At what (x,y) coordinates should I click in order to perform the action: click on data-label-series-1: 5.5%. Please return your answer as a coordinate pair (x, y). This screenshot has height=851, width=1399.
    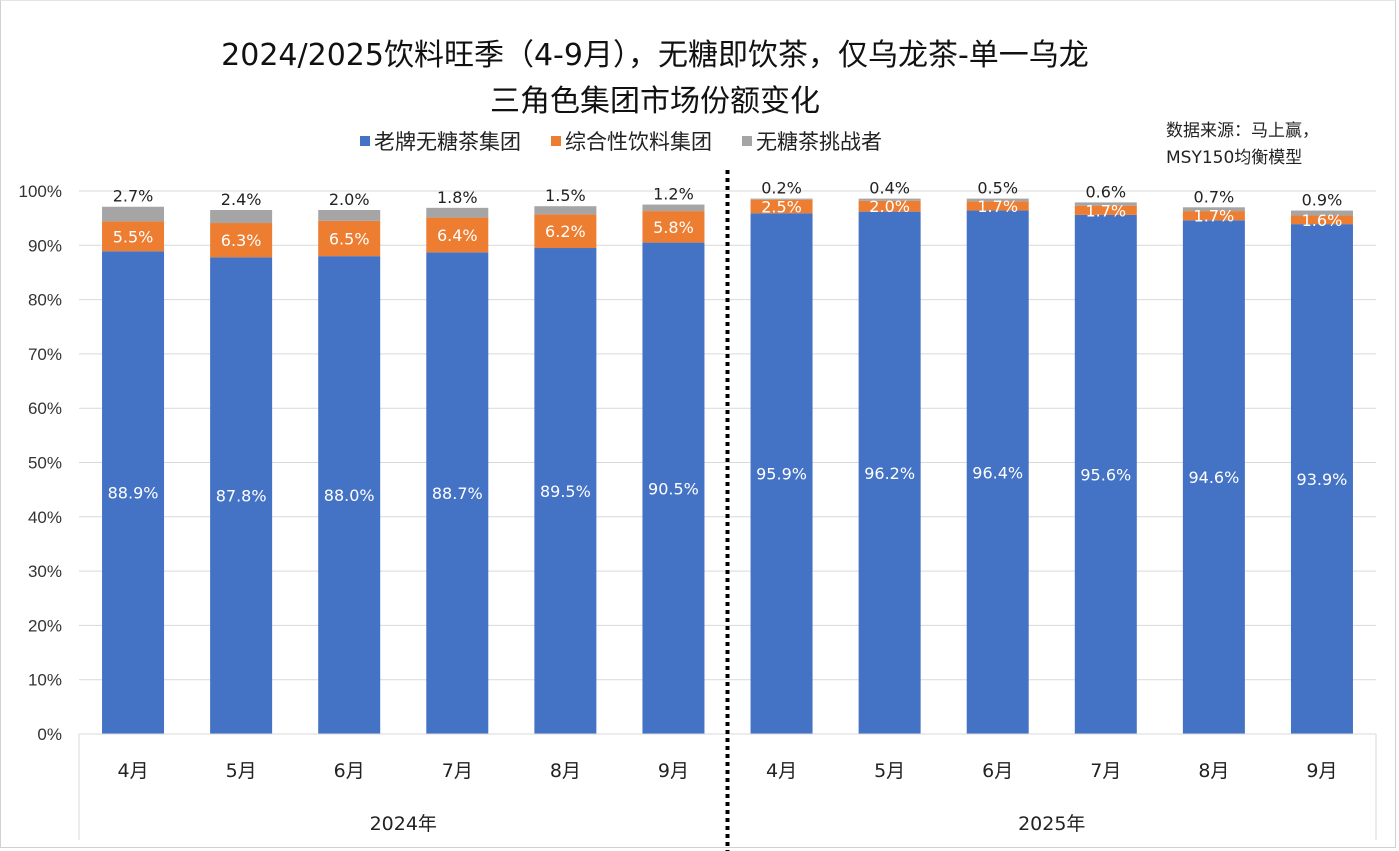
    Looking at the image, I should click on (133, 236).